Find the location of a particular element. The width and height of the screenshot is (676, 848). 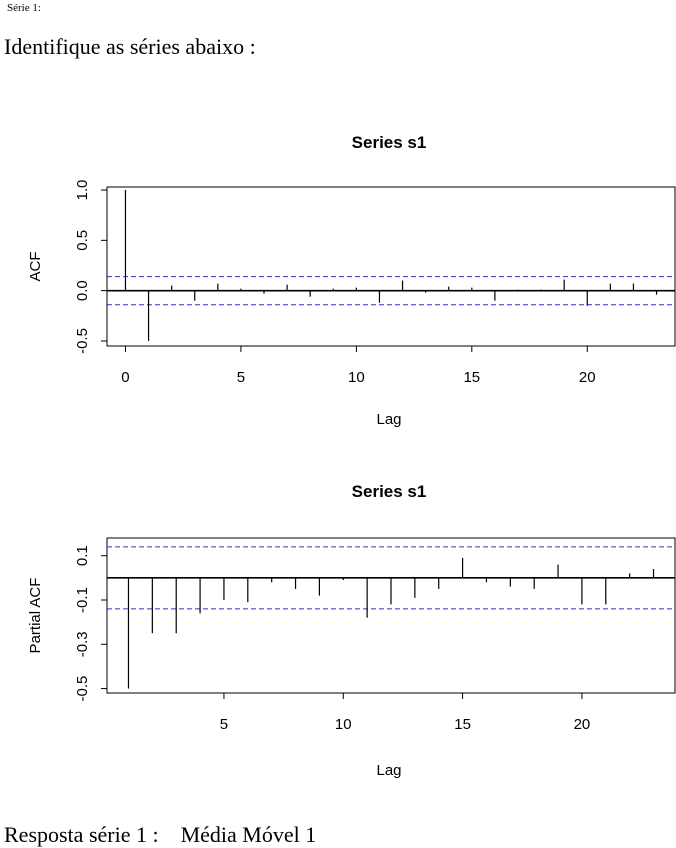

answer-line: Resposta série 1 : Média Móvel 1 is located at coordinates (160, 835).